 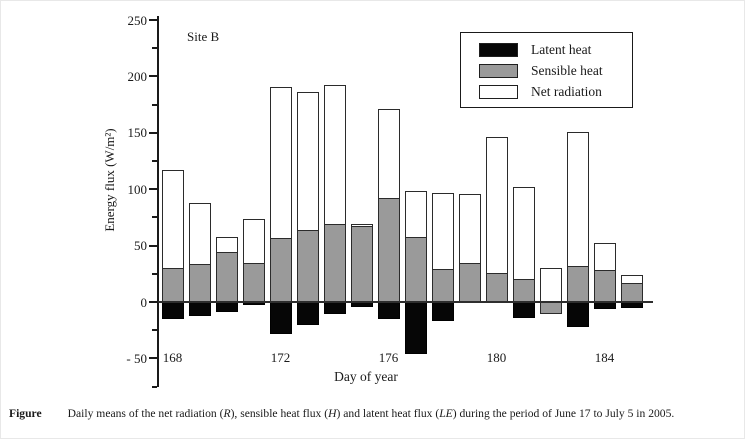 What do you see at coordinates (498, 92) in the screenshot?
I see `legend-swatch-net-radiation` at bounding box center [498, 92].